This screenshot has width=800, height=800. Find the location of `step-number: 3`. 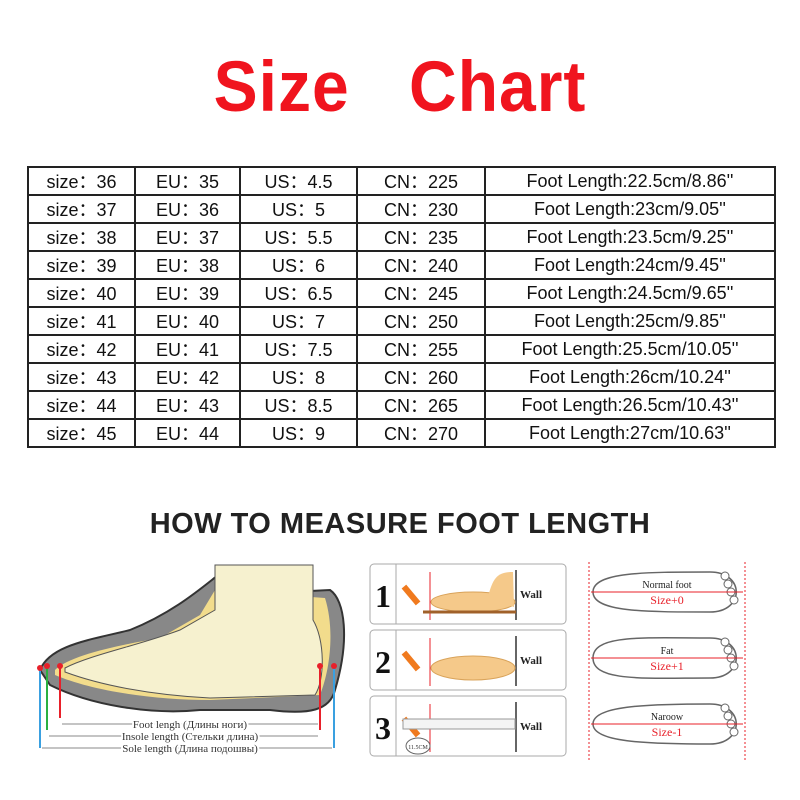

step-number: 3 is located at coordinates (383, 728).